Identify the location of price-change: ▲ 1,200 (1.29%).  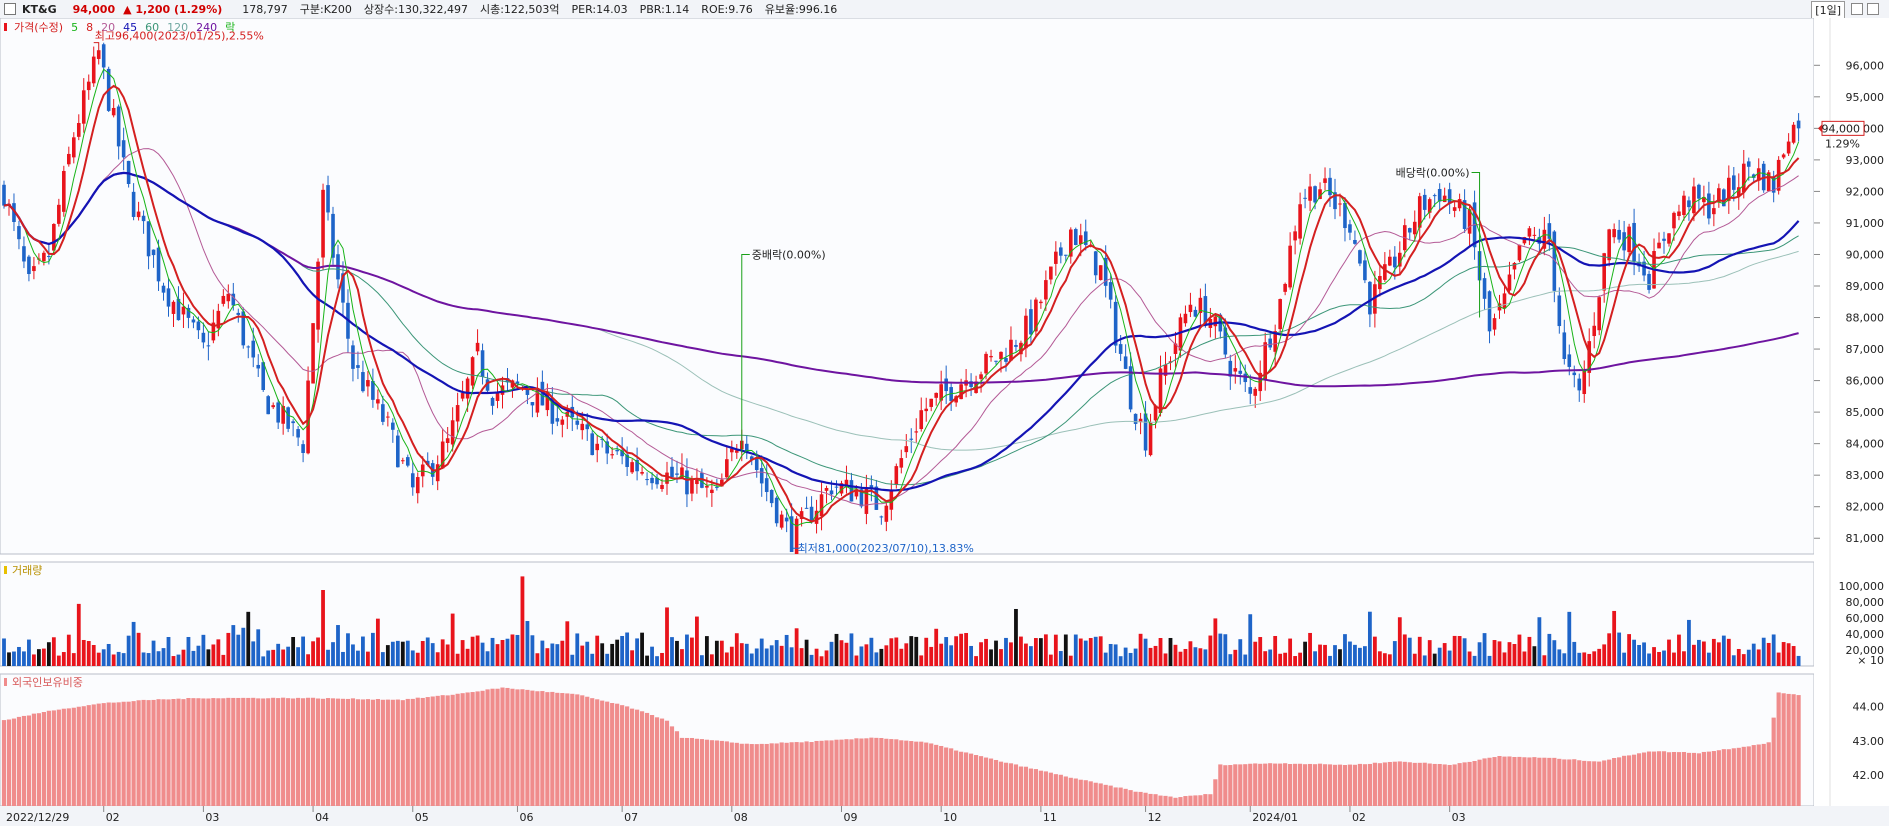
(173, 9).